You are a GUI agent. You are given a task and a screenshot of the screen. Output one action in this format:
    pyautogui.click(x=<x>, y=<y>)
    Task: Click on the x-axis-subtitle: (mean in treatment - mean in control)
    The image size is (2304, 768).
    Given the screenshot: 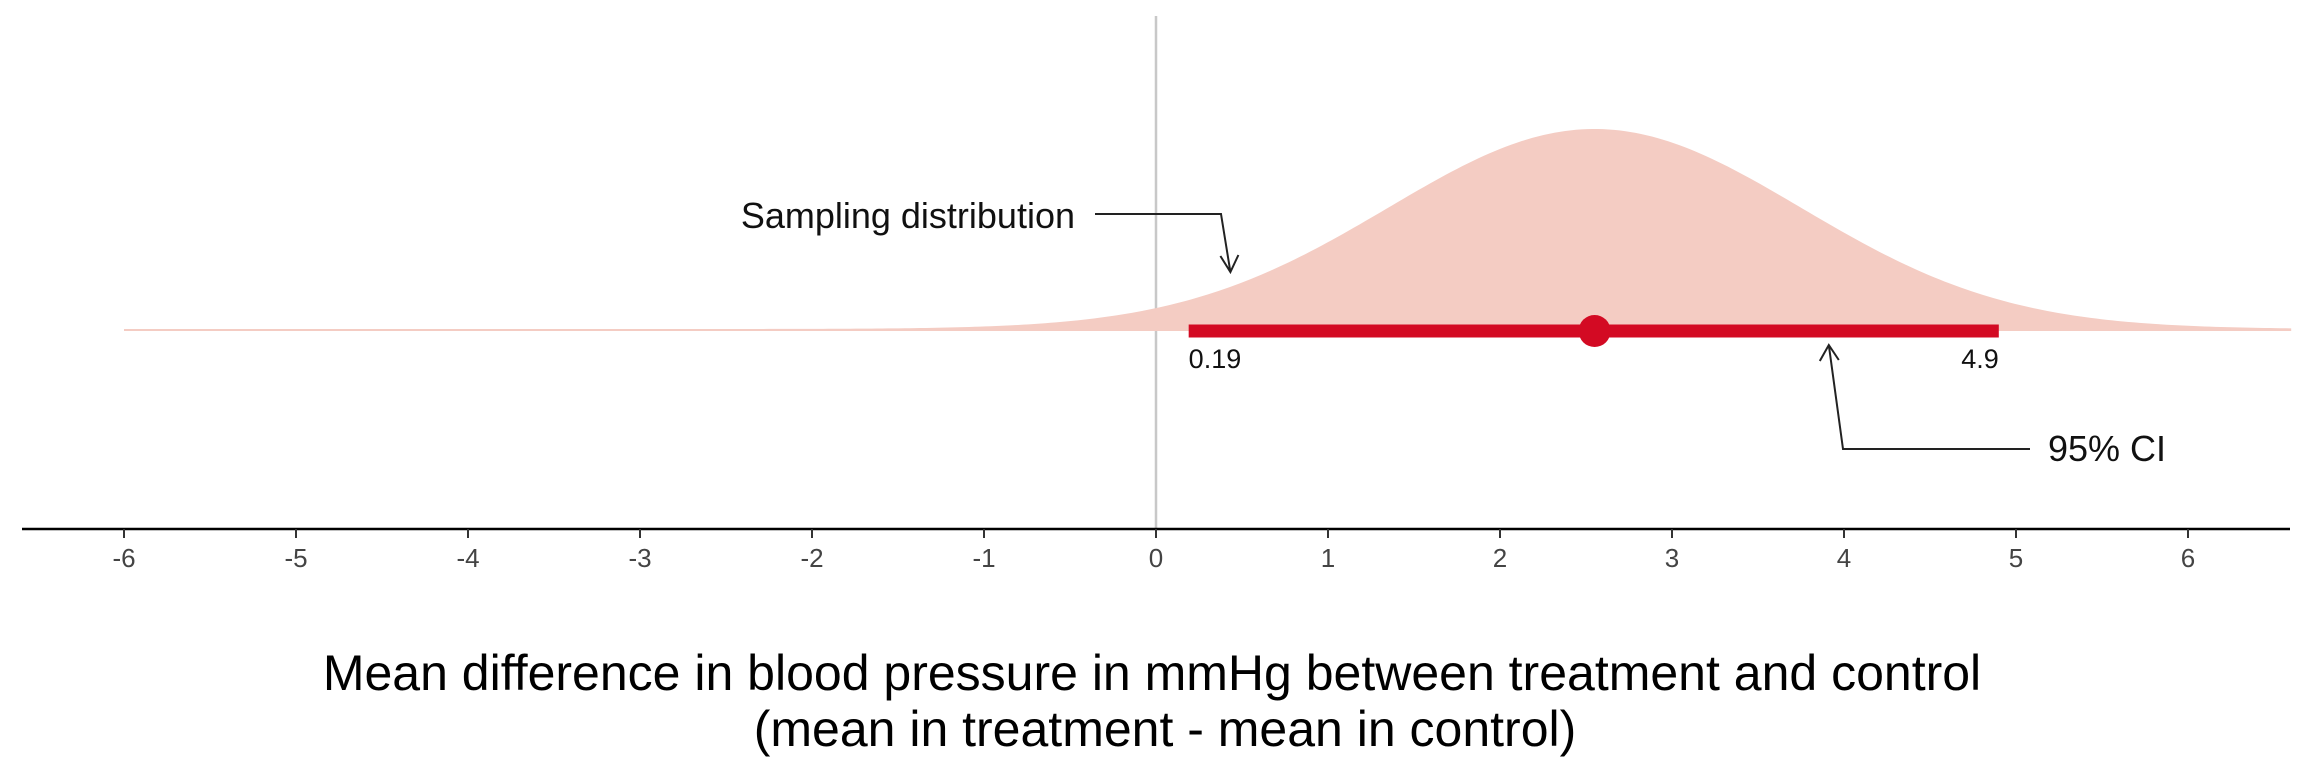 What is the action you would take?
    pyautogui.click(x=1165, y=729)
    